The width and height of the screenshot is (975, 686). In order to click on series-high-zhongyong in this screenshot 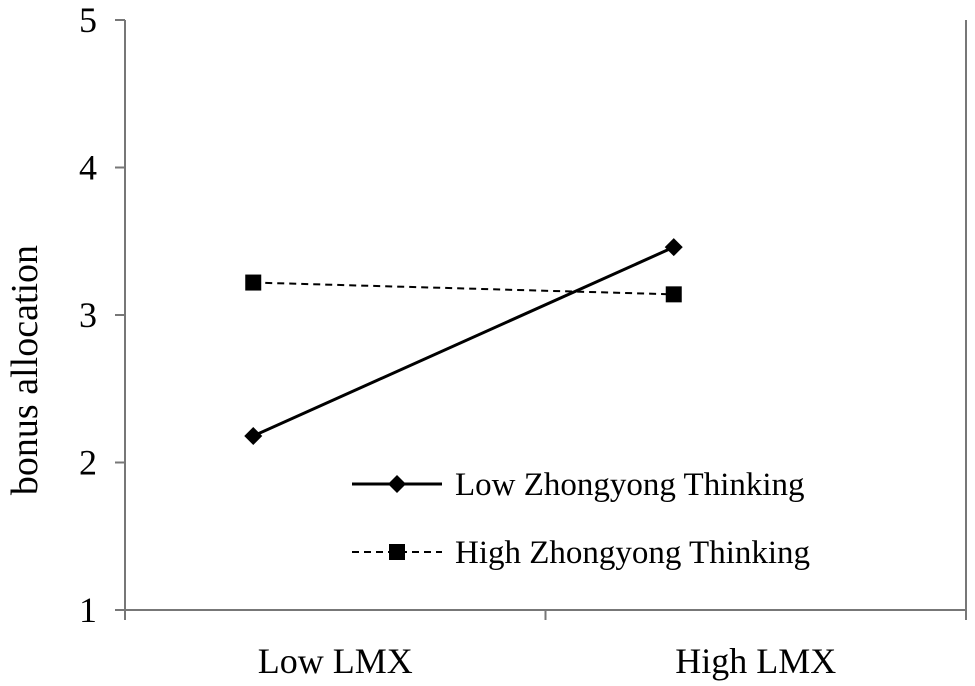, I will do `click(463, 288)`.